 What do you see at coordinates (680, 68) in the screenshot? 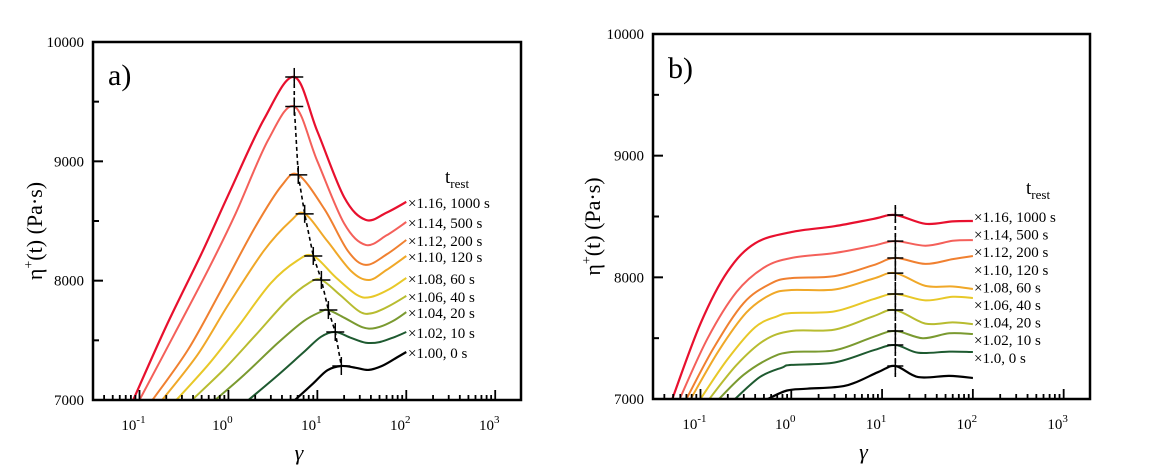
I see `panel-label: b)` at bounding box center [680, 68].